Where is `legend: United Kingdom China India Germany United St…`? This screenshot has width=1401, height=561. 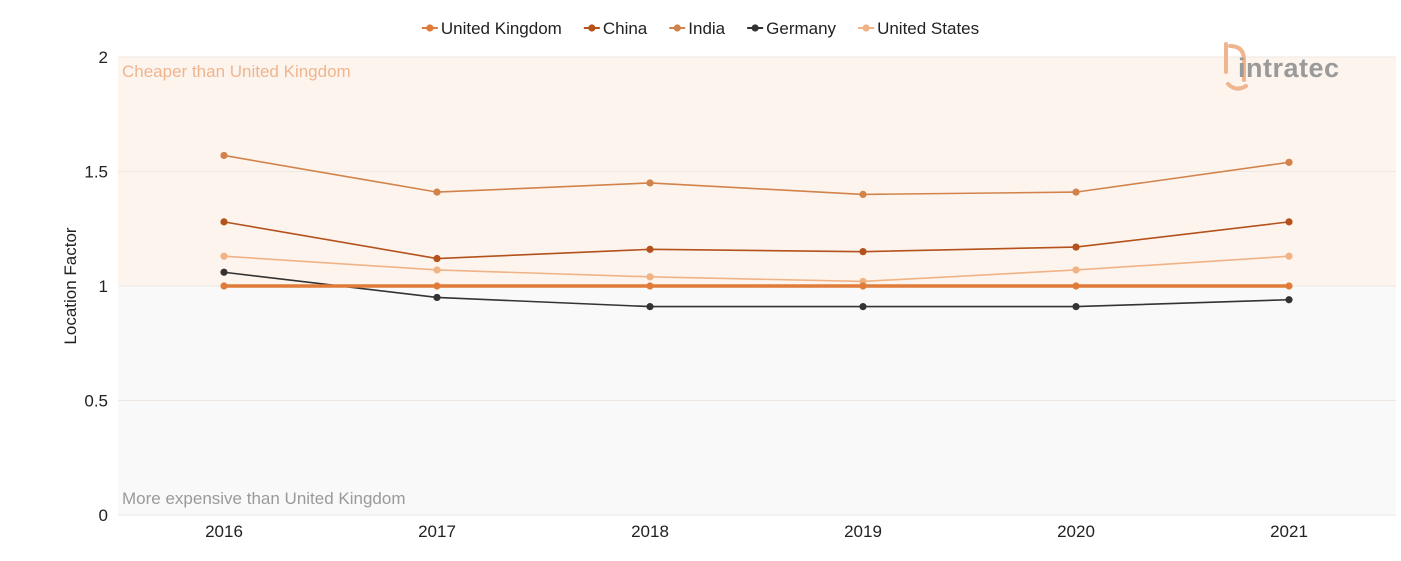 legend: United Kingdom China India Germany United St… is located at coordinates (700, 28).